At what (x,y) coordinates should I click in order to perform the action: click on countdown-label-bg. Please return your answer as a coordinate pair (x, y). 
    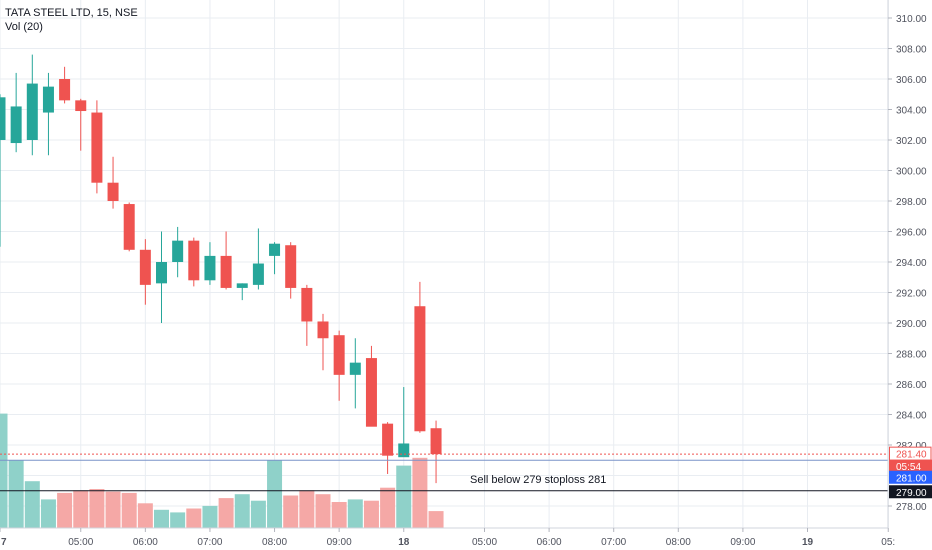
    Looking at the image, I should click on (910, 466).